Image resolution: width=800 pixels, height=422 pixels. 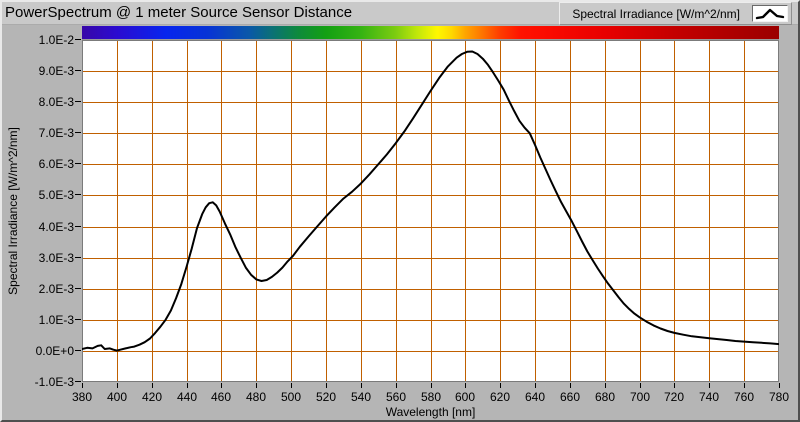 What do you see at coordinates (56, 320) in the screenshot?
I see `y-tick-label: 1.0E-3` at bounding box center [56, 320].